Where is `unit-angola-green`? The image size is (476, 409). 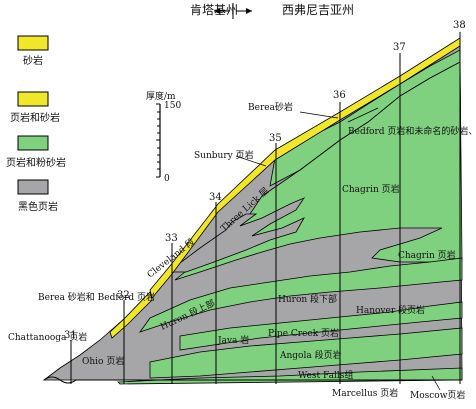
unit-angola-green is located at coordinates (306, 353).